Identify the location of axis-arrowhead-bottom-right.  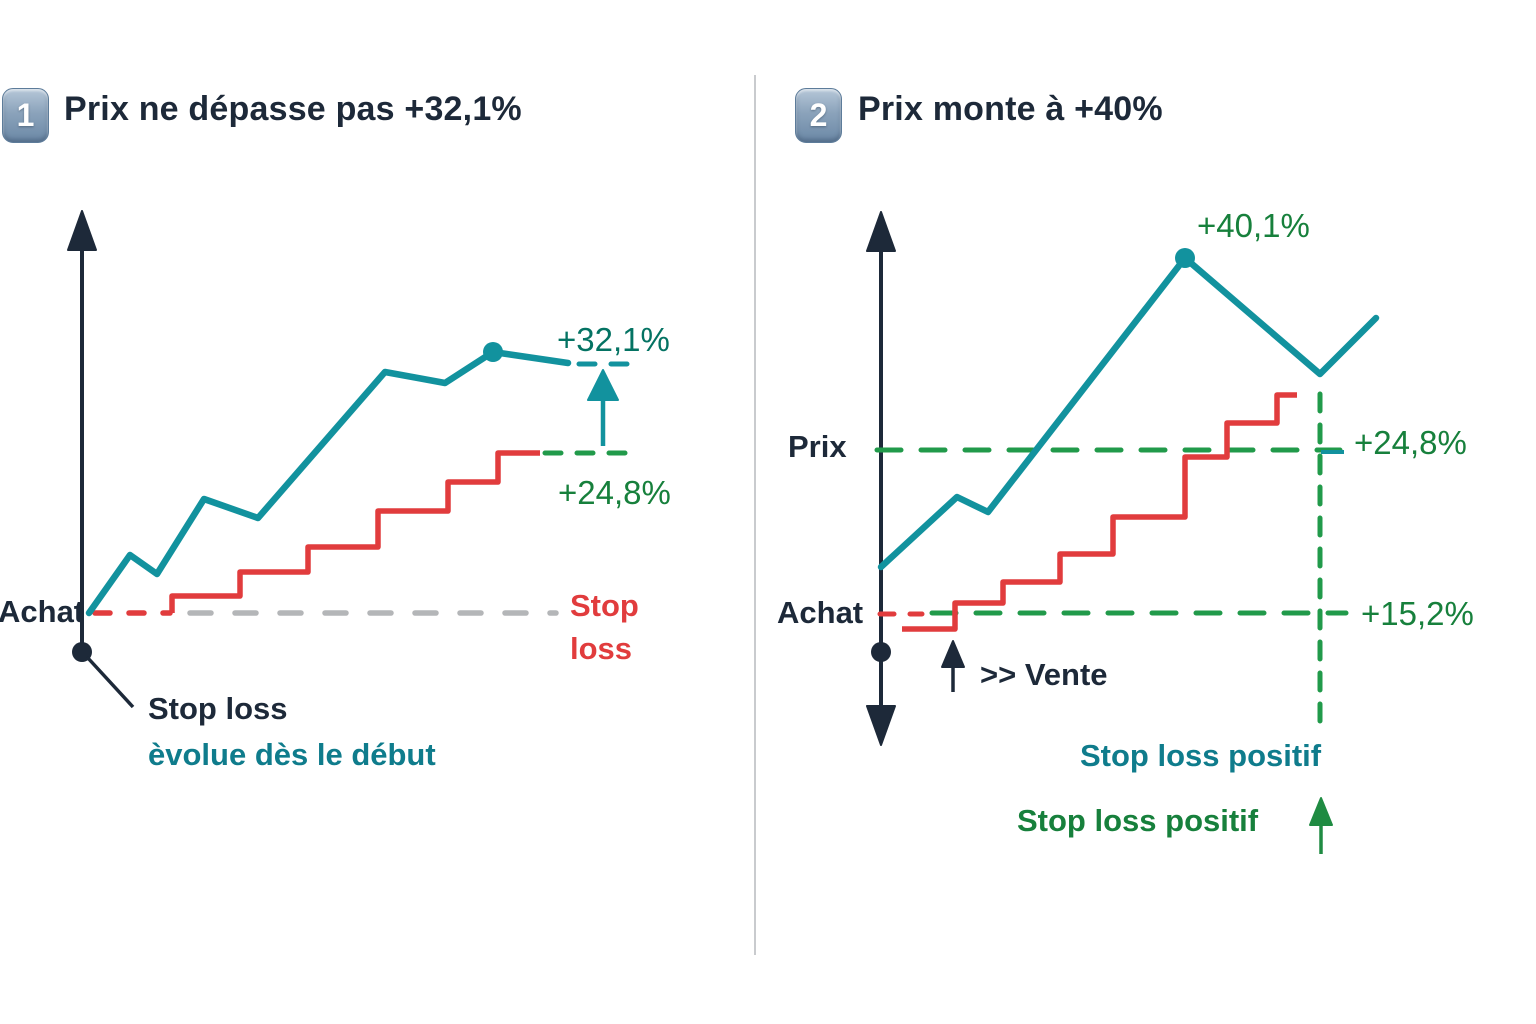
(881, 725).